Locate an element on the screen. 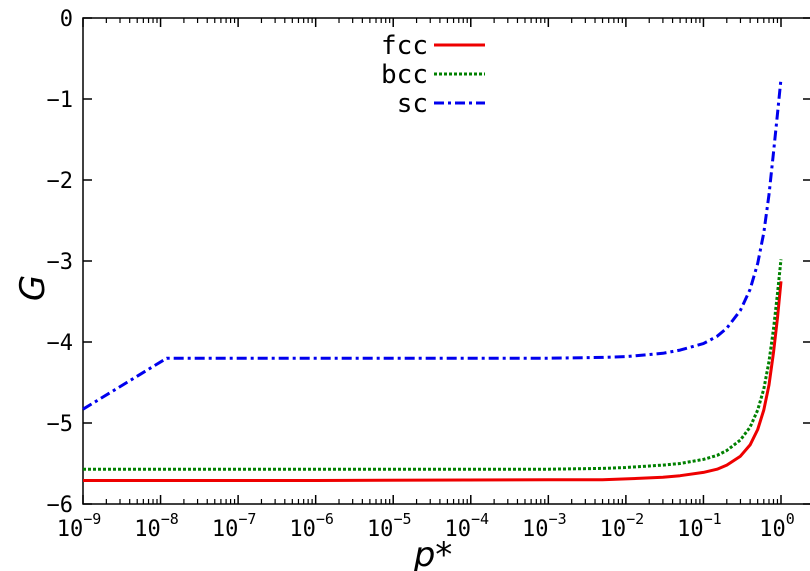 The image size is (810, 571). y-tick-label: −3 is located at coordinates (60, 262).